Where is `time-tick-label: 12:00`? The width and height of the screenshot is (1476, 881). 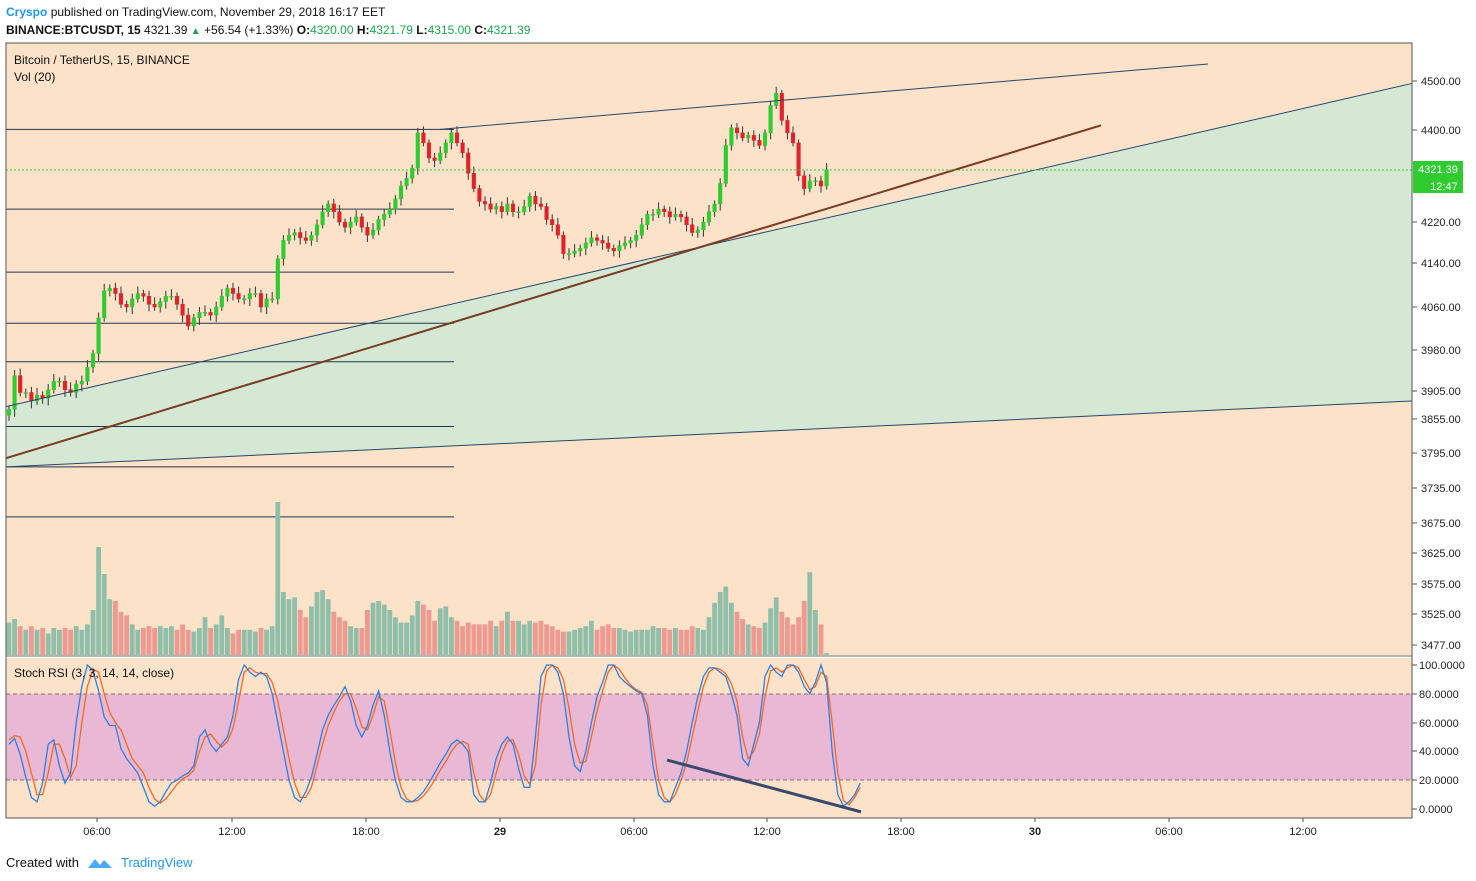
time-tick-label: 12:00 is located at coordinates (1303, 832).